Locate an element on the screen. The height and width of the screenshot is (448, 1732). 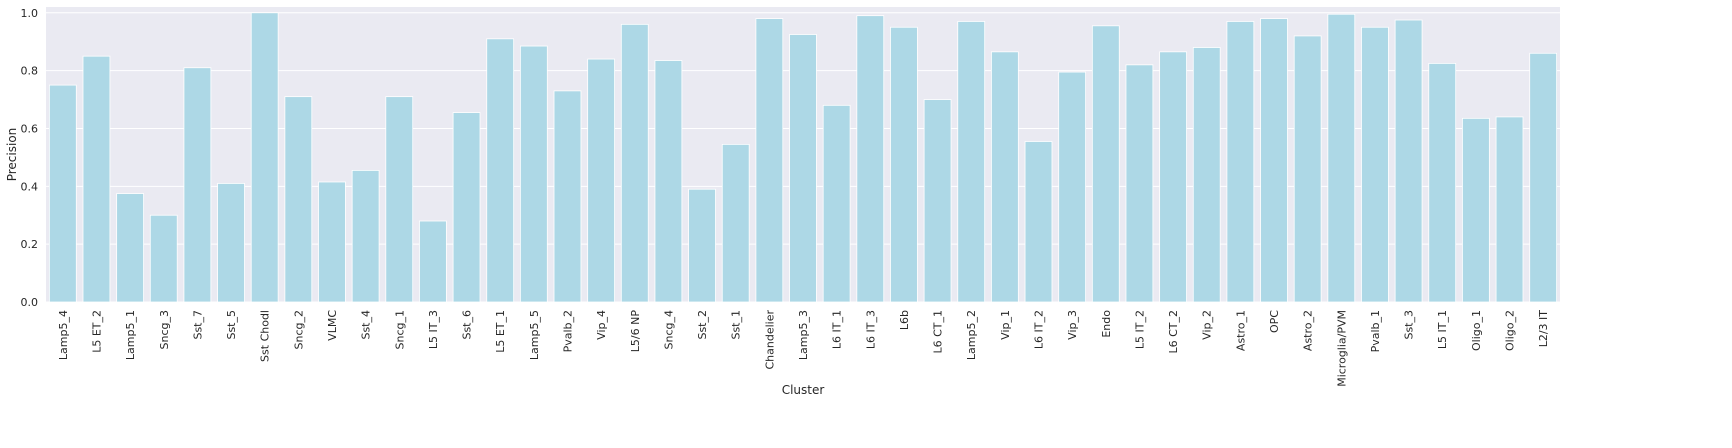
x-tick-label: Oligo_2 is located at coordinates (1510, 330).